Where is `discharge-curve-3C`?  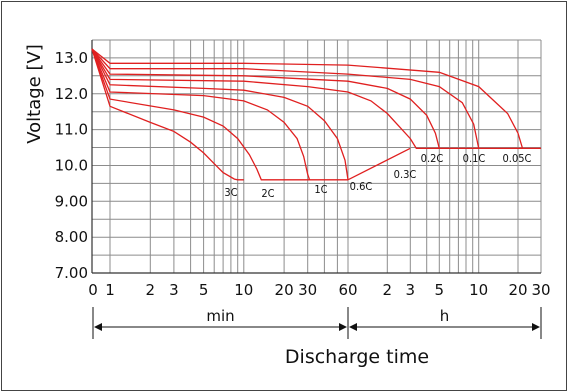
discharge-curve-3C is located at coordinates (167, 114).